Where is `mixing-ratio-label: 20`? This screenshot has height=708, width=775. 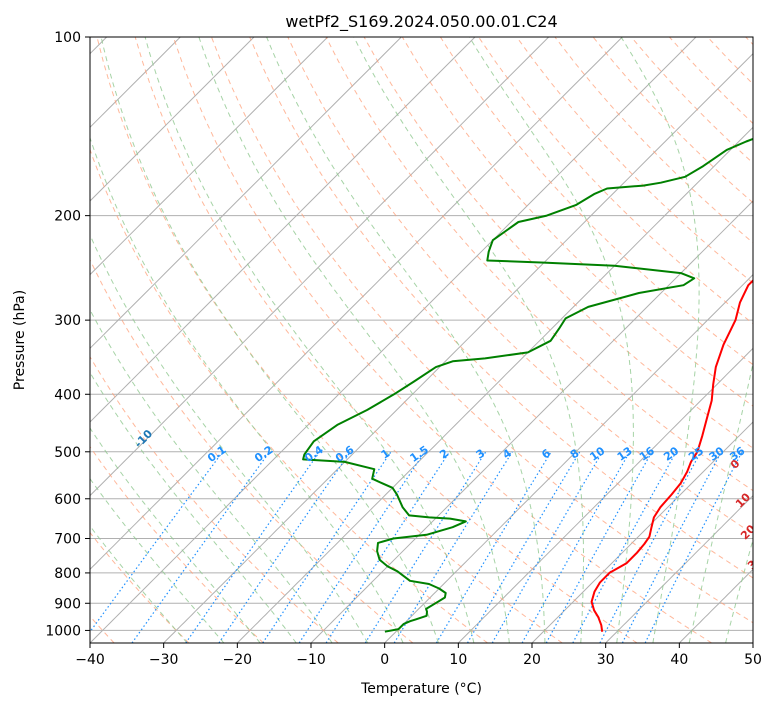
mixing-ratio-label: 20 is located at coordinates (671, 454).